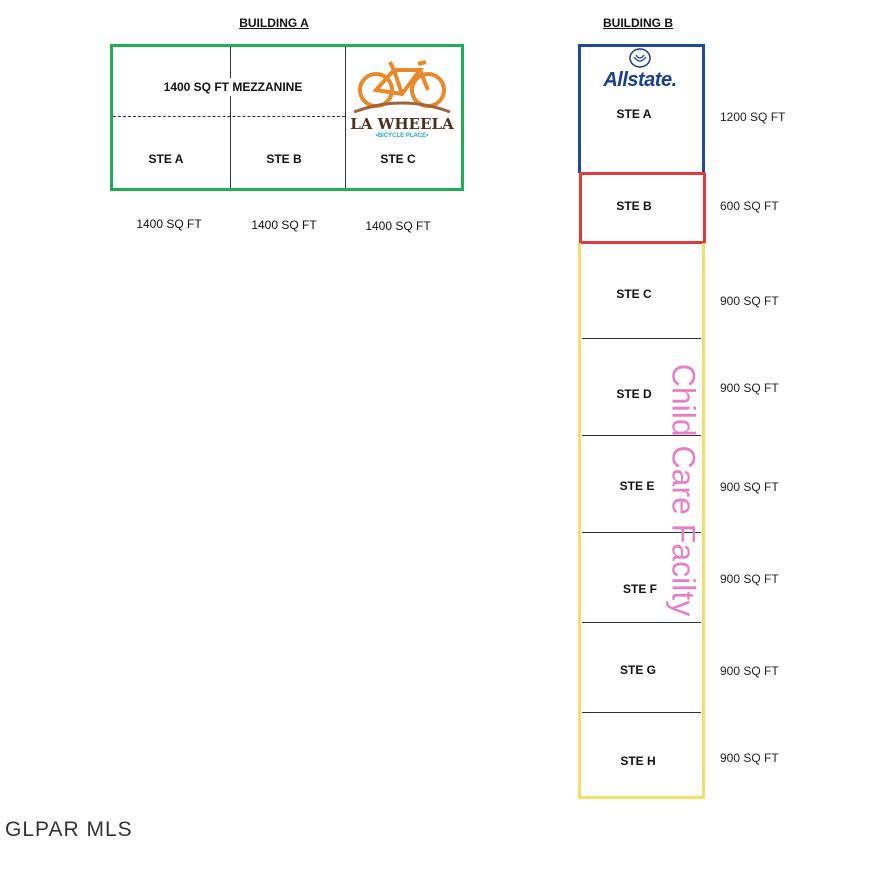 Image resolution: width=894 pixels, height=869 pixels. I want to click on allstate-hands-icon, so click(640, 58).